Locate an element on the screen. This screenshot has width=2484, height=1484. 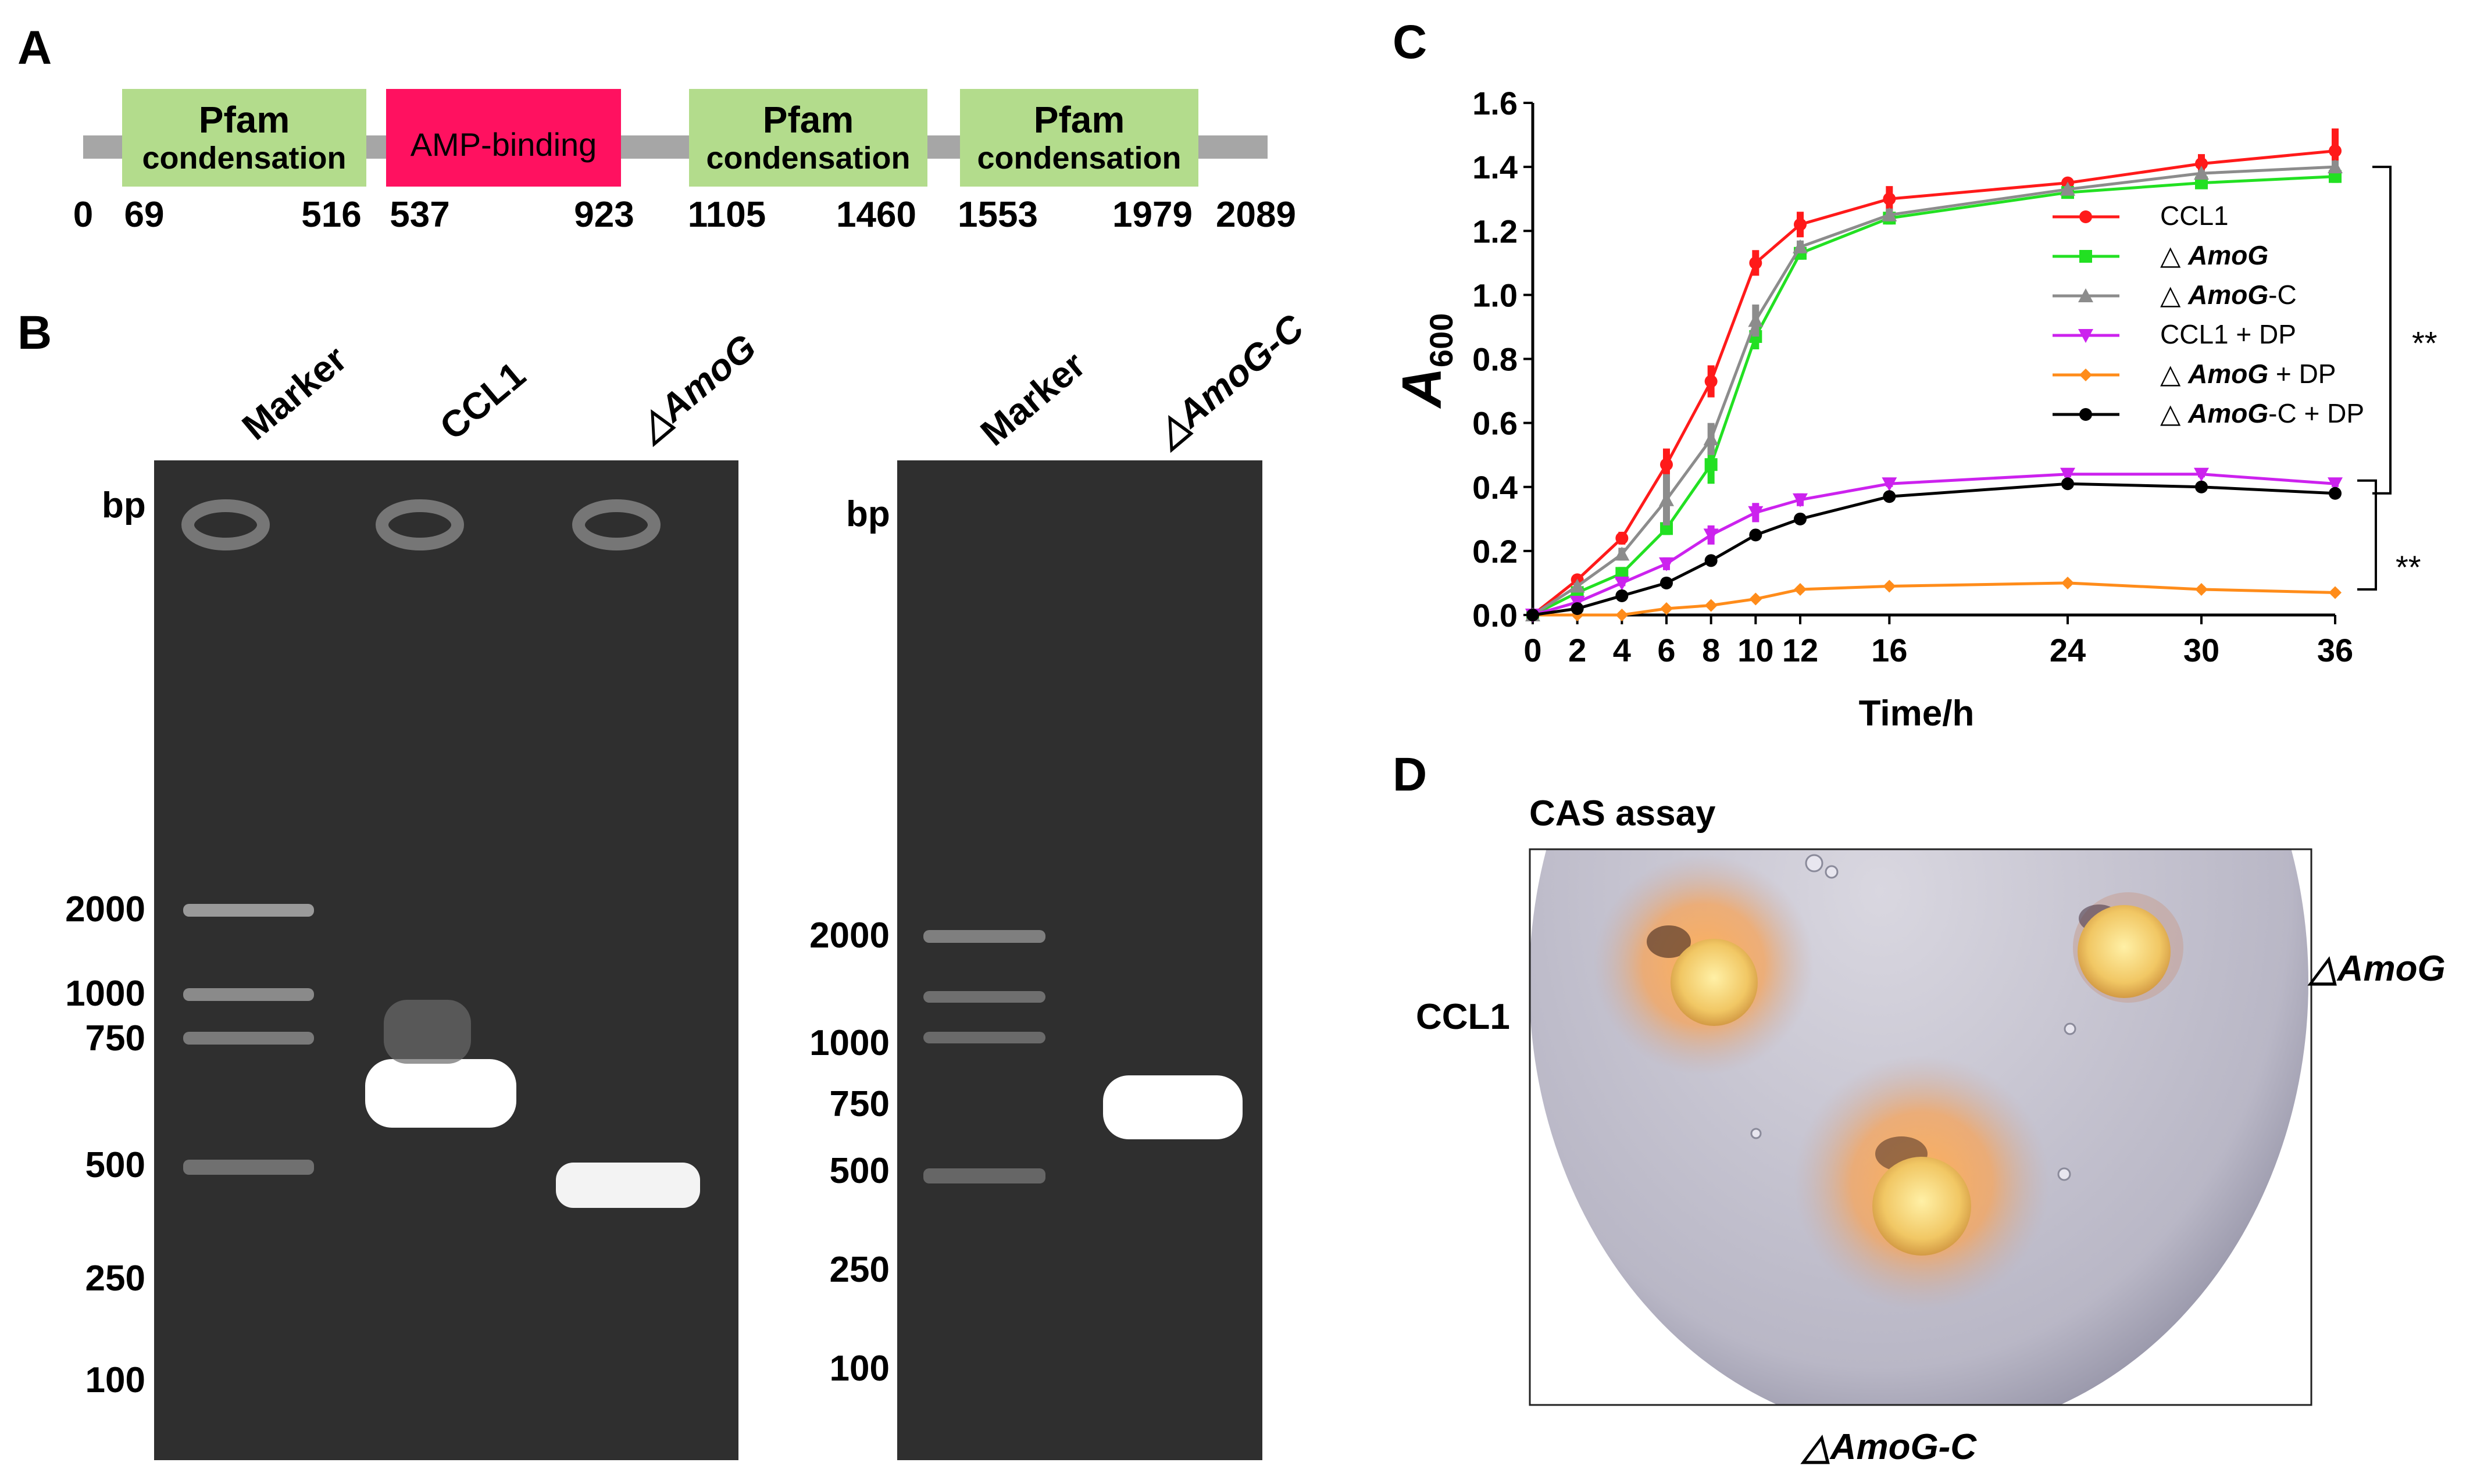
y-axis-label: A600 is located at coordinates (1425, 361).